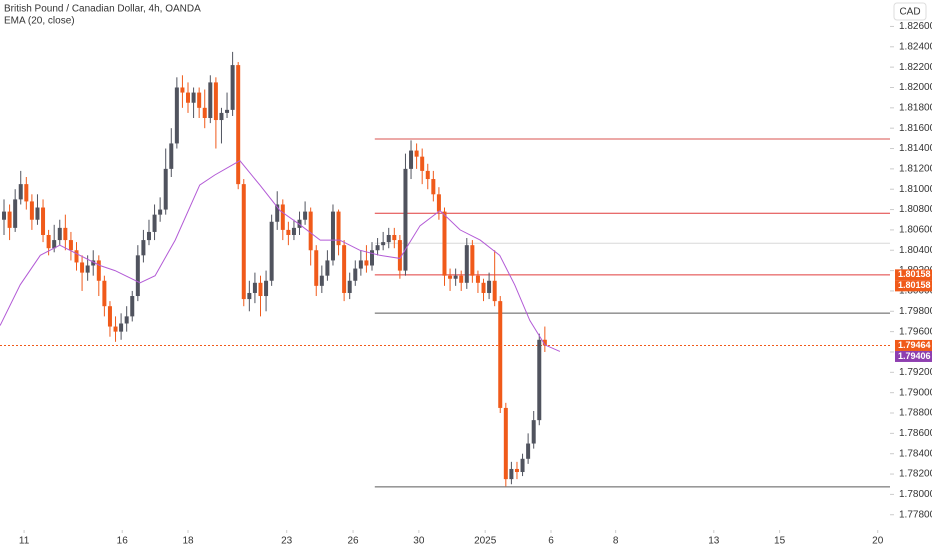 This screenshot has width=932, height=550. Describe the element at coordinates (915, 433) in the screenshot. I see `y-tick-label: 1.78600` at that location.